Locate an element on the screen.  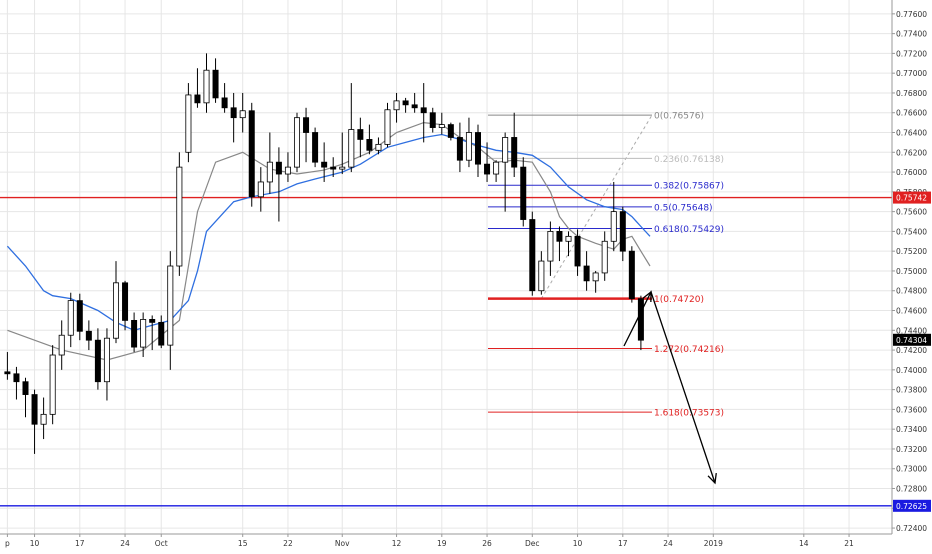
price-tick-label: 0.75000 is located at coordinates (911, 271).